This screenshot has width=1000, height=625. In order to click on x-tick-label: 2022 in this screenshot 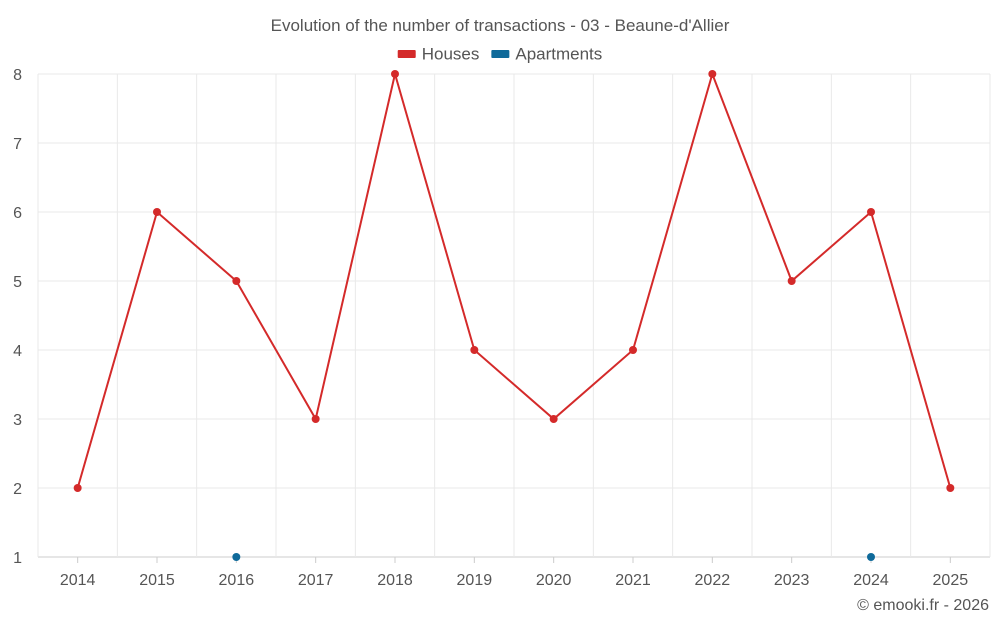, I will do `click(713, 580)`.